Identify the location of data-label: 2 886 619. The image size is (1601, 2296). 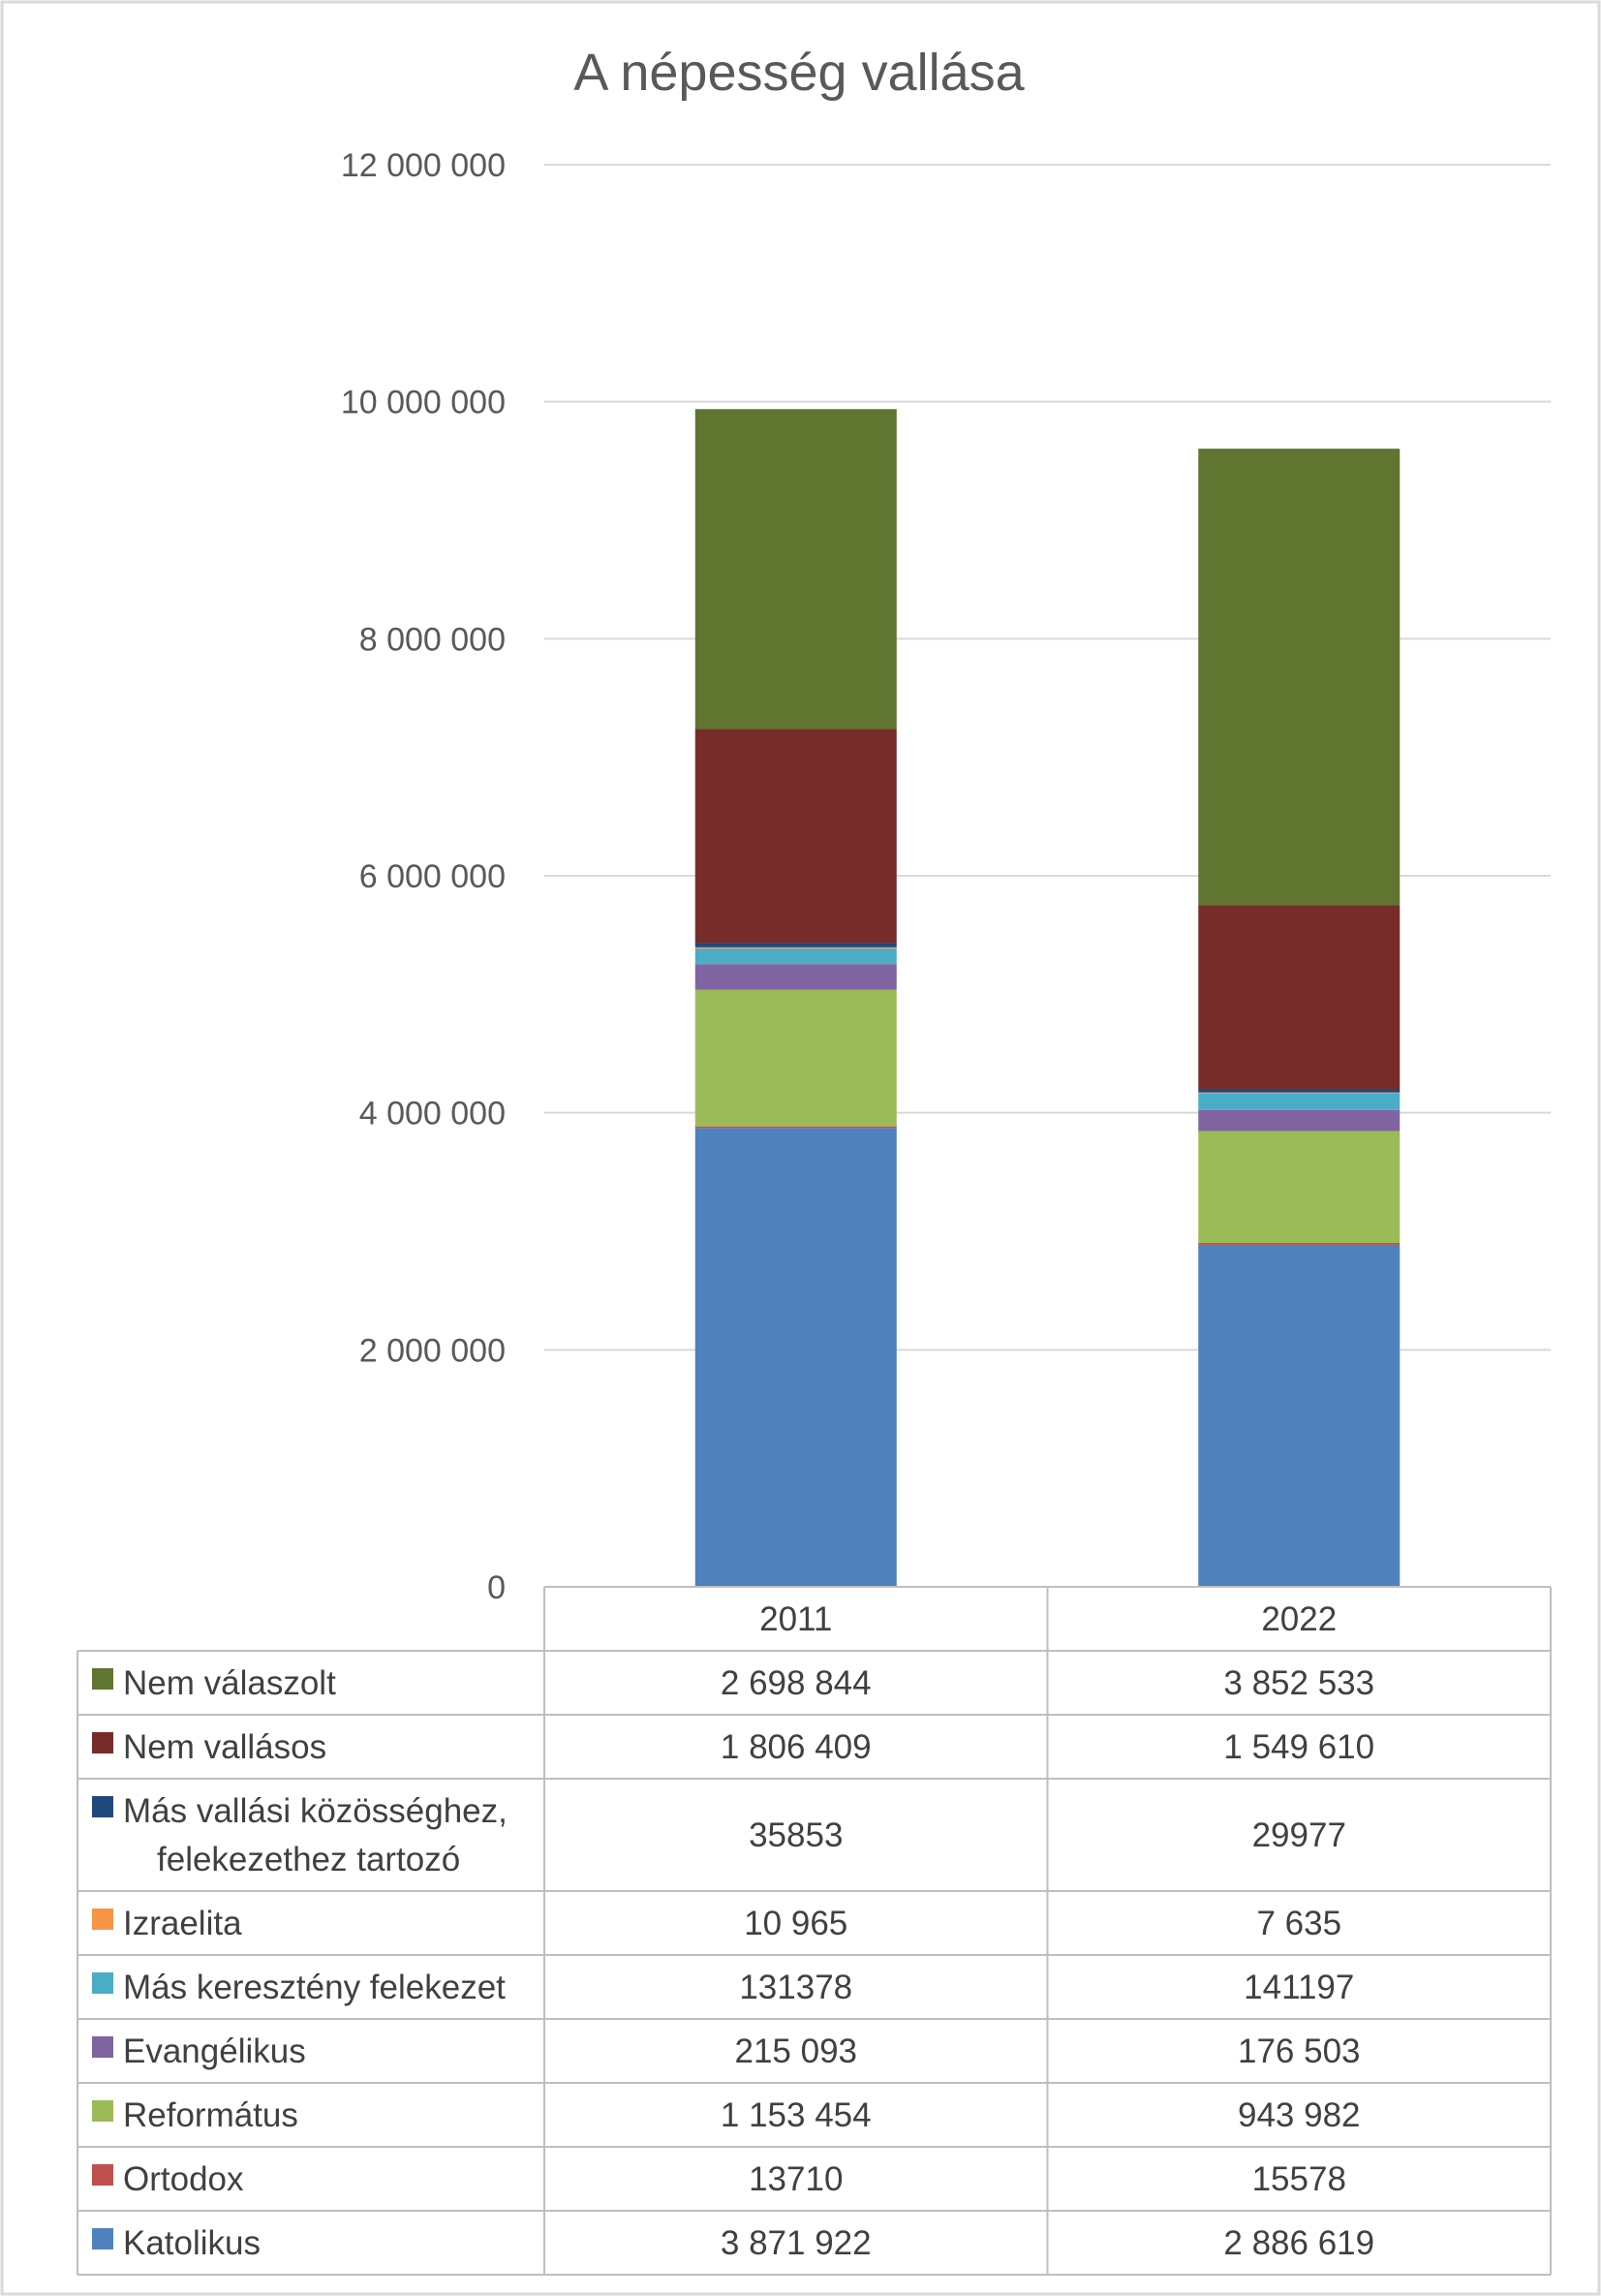
(1298, 2243).